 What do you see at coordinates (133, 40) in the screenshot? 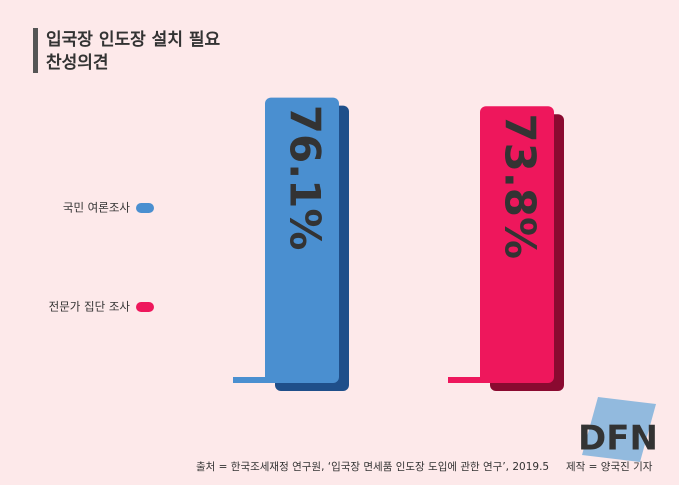
I see `chart-title: 입국장 인도장 설치 필요` at bounding box center [133, 40].